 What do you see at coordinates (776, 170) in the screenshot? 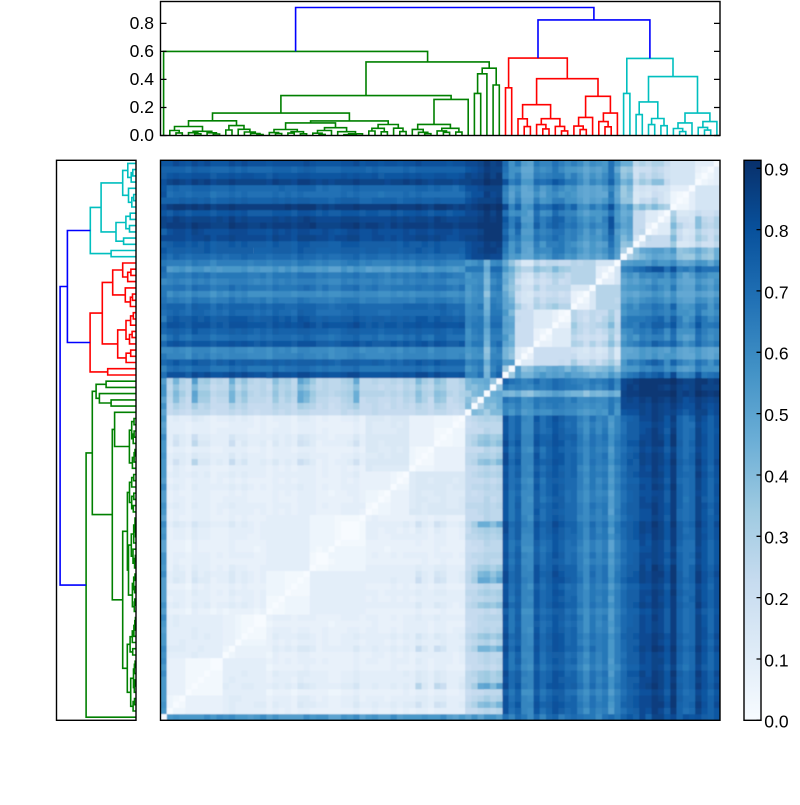
I see `svg-text: 0.9` at bounding box center [776, 170].